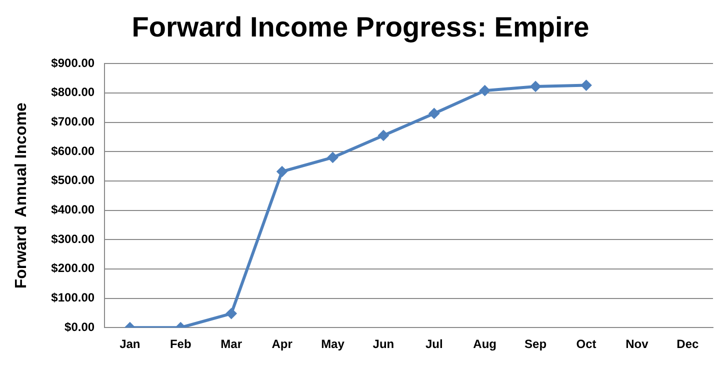 The height and width of the screenshot is (372, 721). What do you see at coordinates (361, 27) in the screenshot?
I see `chart-title: Forward Income Progress: Empire` at bounding box center [361, 27].